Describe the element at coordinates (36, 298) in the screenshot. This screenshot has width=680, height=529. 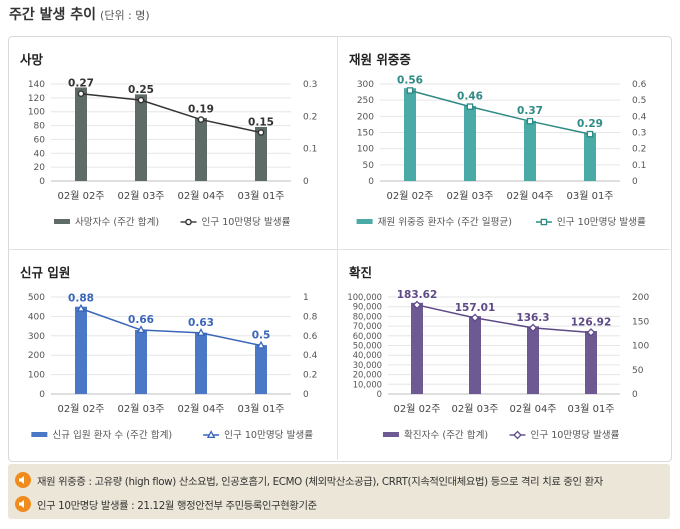
I see `y-tick-label: 500` at that location.